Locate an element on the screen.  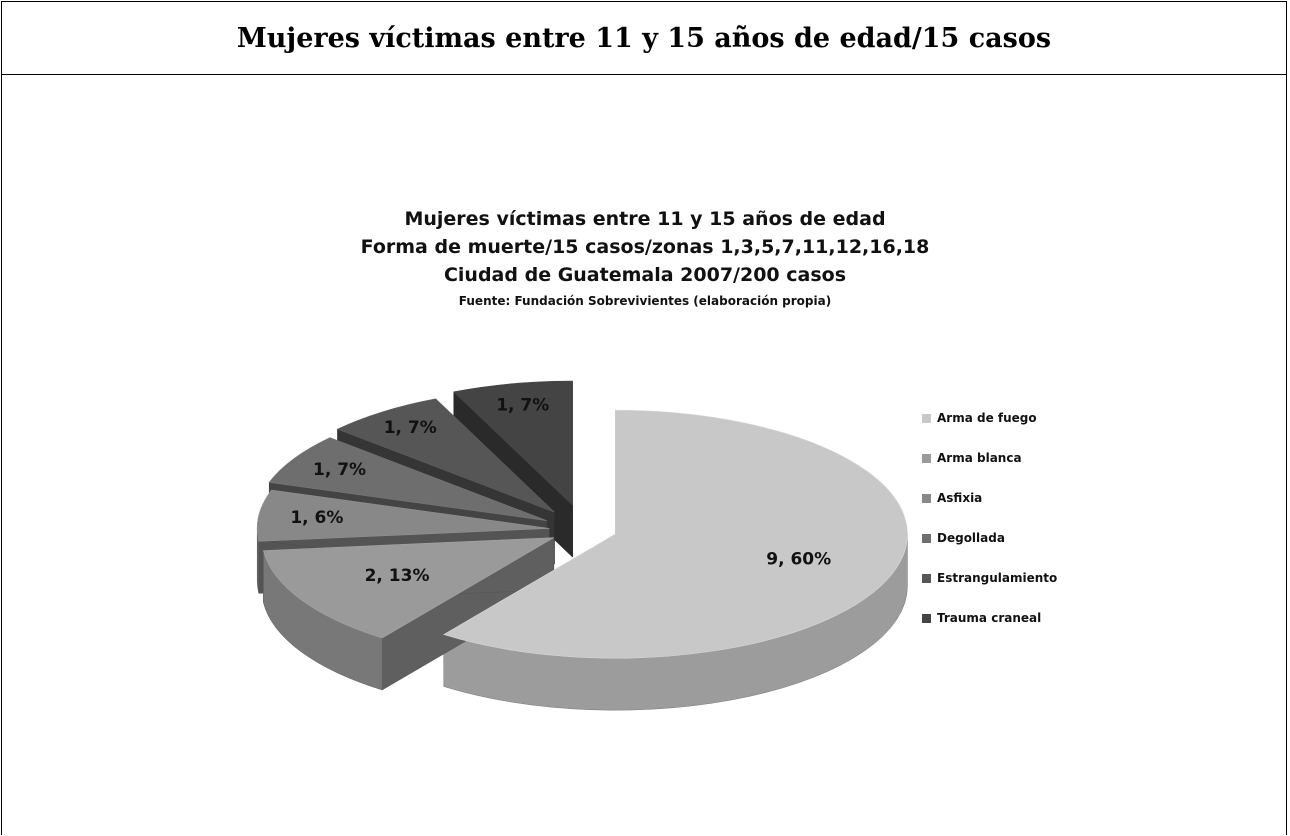
slice-estrangulamiento is located at coordinates (445, 455).